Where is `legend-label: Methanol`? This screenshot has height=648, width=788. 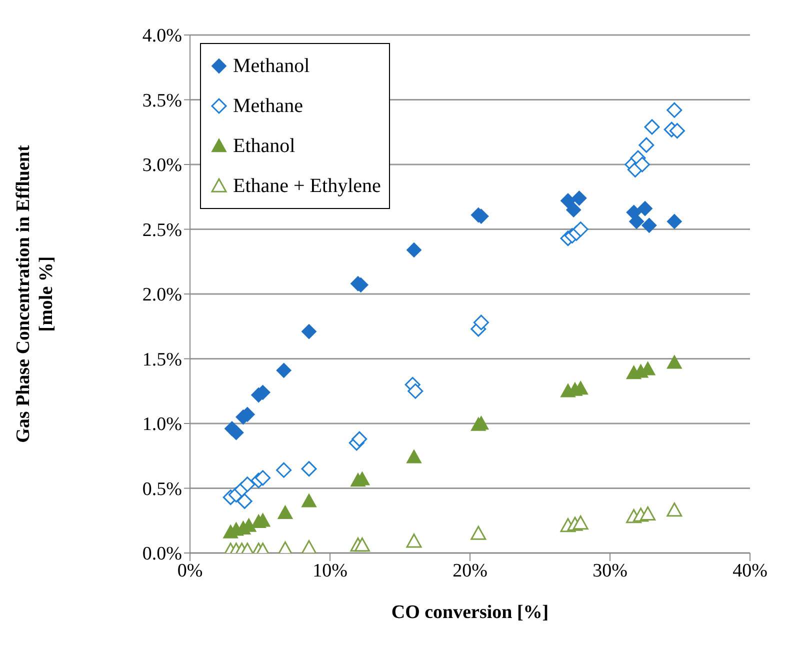
legend-label: Methanol is located at coordinates (271, 66).